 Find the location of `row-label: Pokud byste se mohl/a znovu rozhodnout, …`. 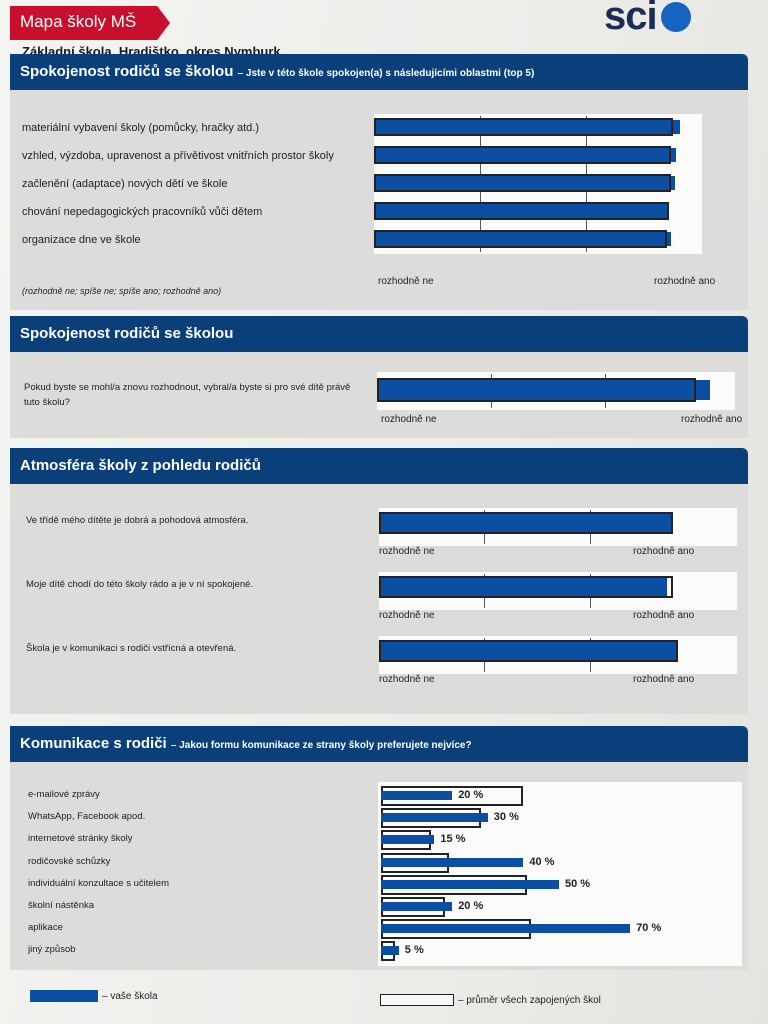

row-label: Pokud byste se mohl/a znovu rozhodnout, … is located at coordinates (187, 395).